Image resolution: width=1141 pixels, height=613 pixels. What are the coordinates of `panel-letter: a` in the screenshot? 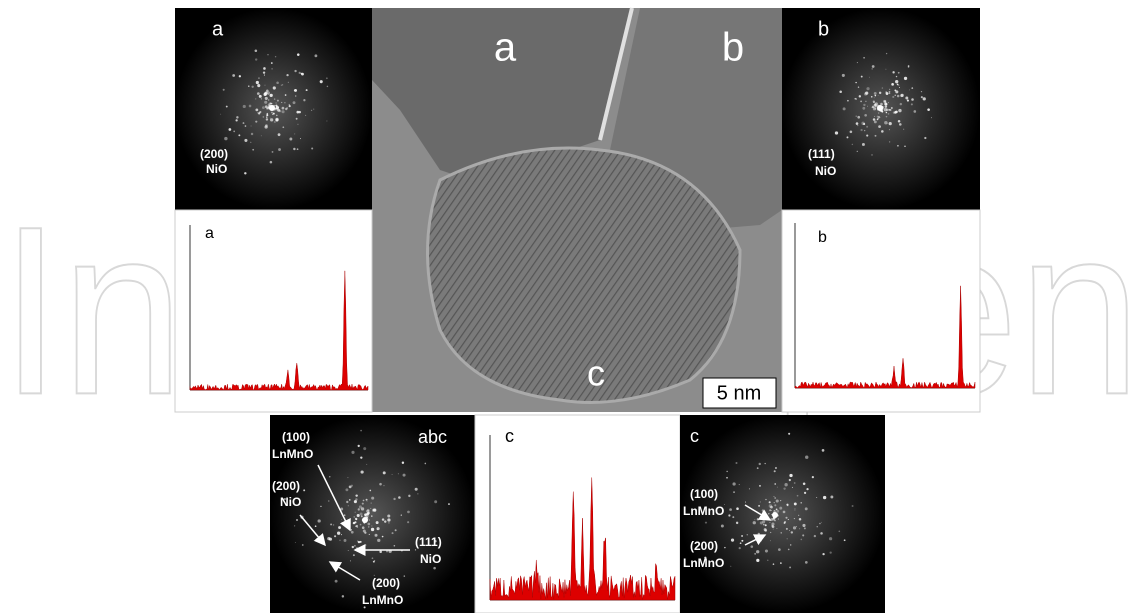 It's located at (218, 29).